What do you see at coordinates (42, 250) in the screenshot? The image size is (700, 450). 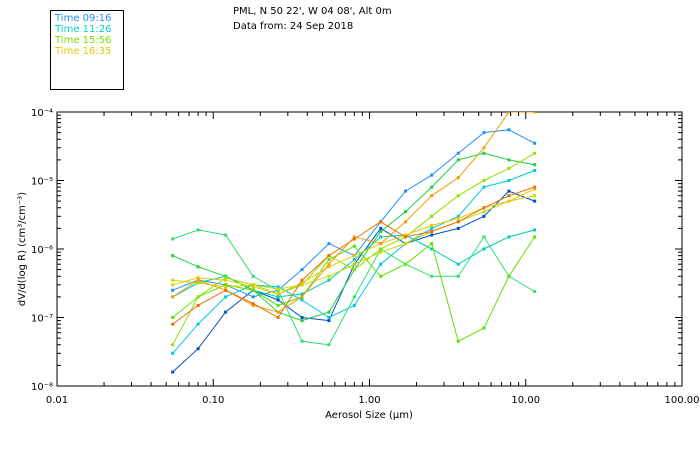 I see `y-tick-label: 10⁻⁶` at bounding box center [42, 250].